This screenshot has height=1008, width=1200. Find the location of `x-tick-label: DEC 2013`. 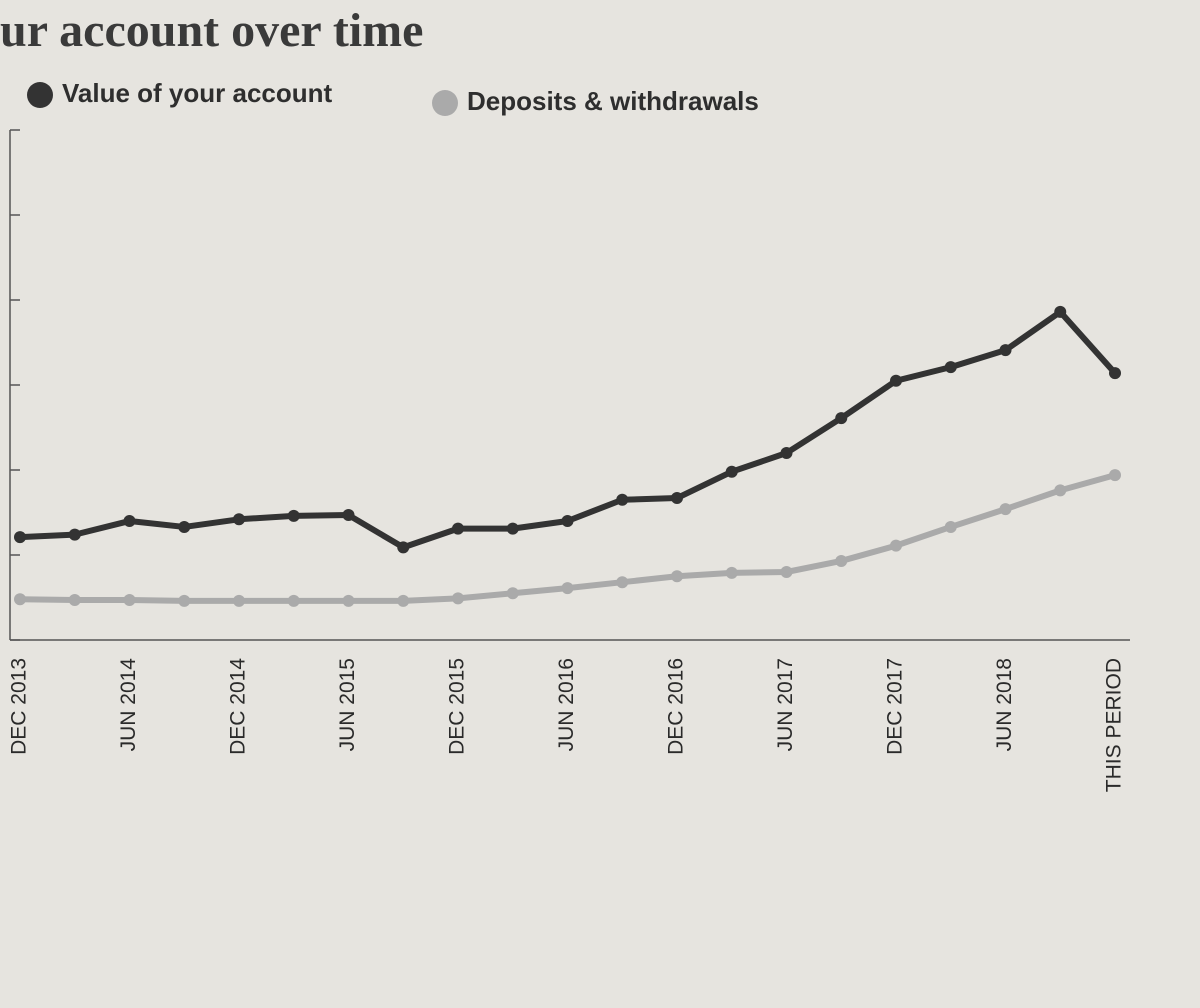

x-tick-label: DEC 2013 is located at coordinates (19, 706).